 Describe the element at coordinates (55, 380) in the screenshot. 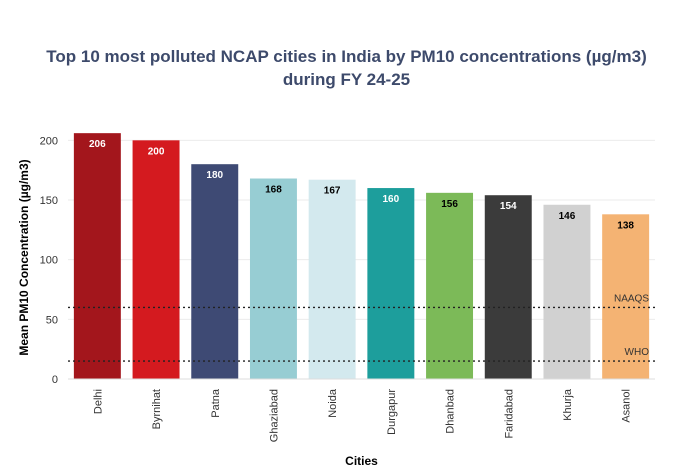

I see `y-tick-label-0: 0` at that location.